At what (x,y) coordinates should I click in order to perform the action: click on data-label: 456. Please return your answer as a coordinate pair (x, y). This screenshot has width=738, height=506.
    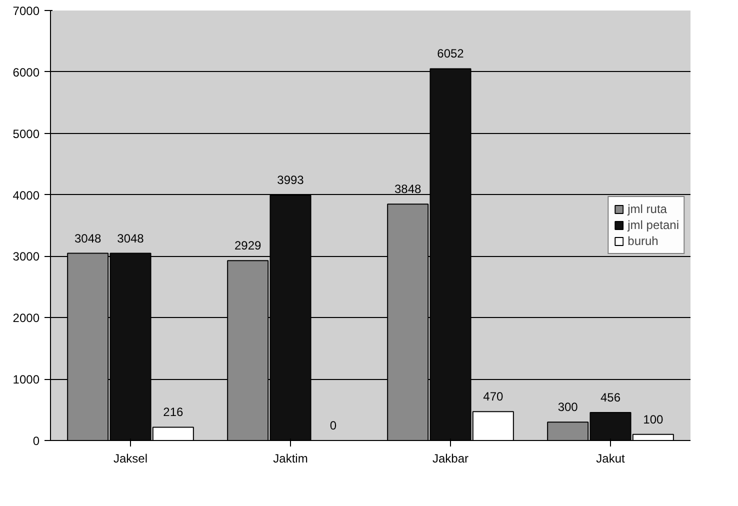
    Looking at the image, I should click on (610, 397).